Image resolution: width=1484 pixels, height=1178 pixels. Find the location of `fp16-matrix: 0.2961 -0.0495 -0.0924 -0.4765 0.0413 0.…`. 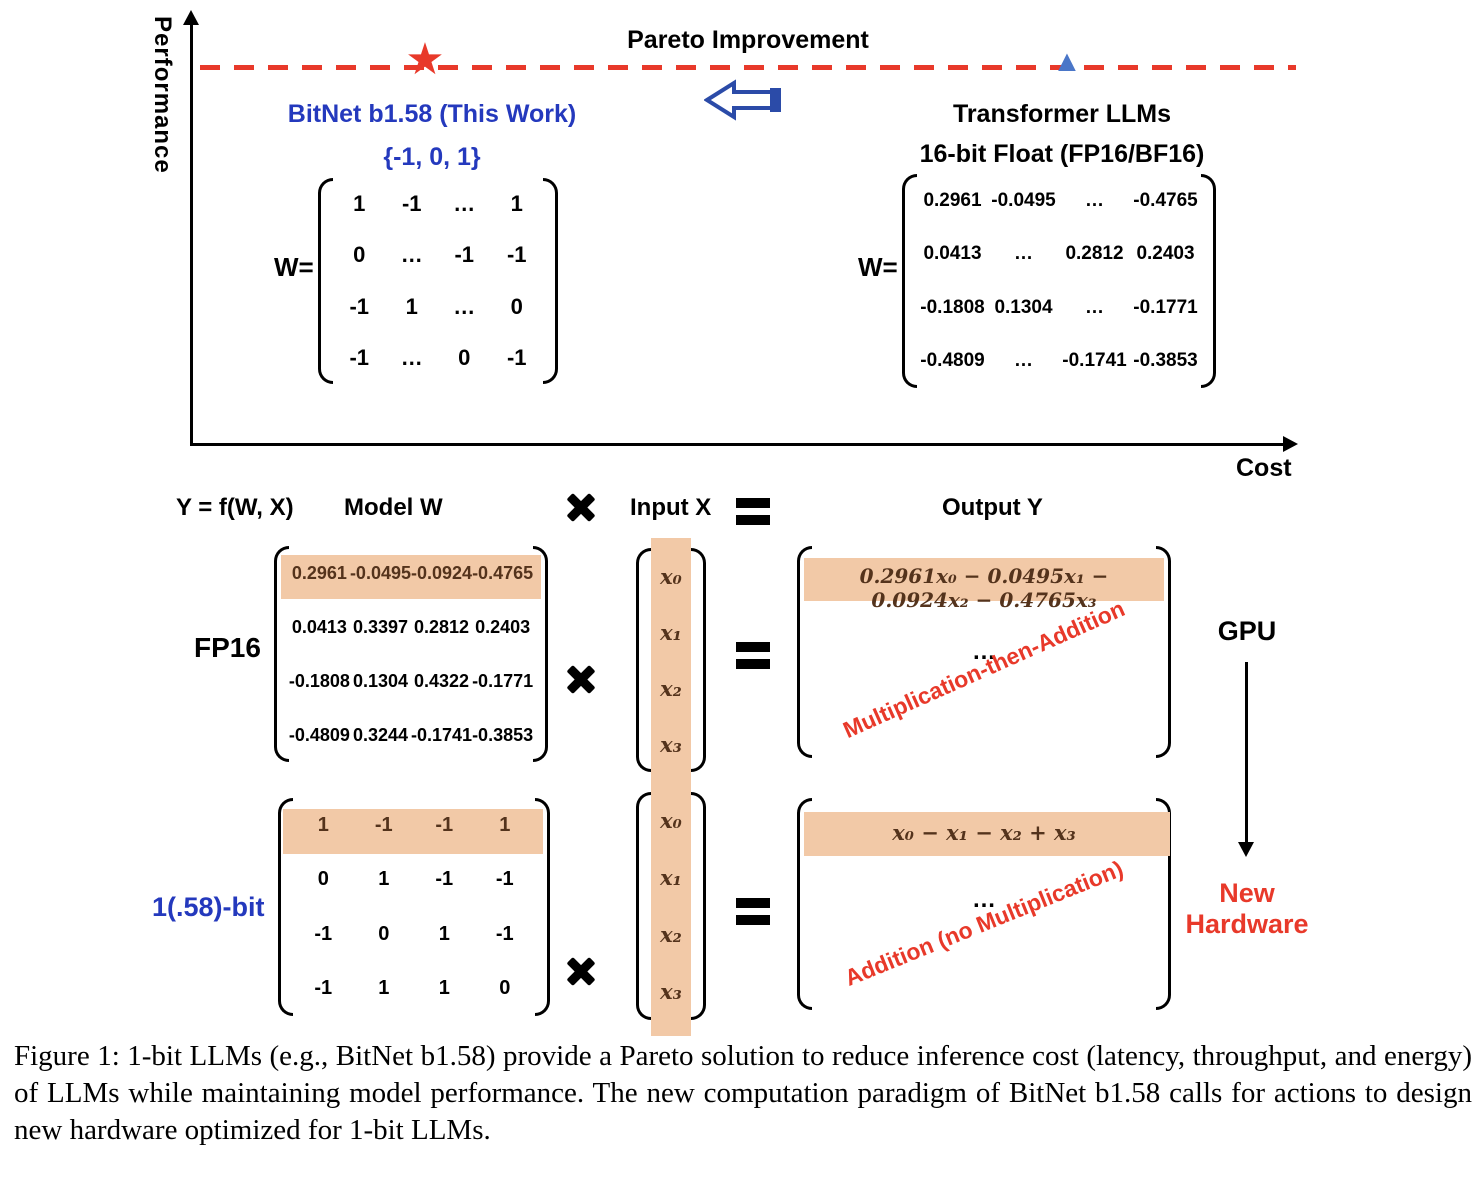

fp16-matrix: 0.2961 -0.0495 -0.0924 -0.4765 0.0413 0.… is located at coordinates (411, 654).